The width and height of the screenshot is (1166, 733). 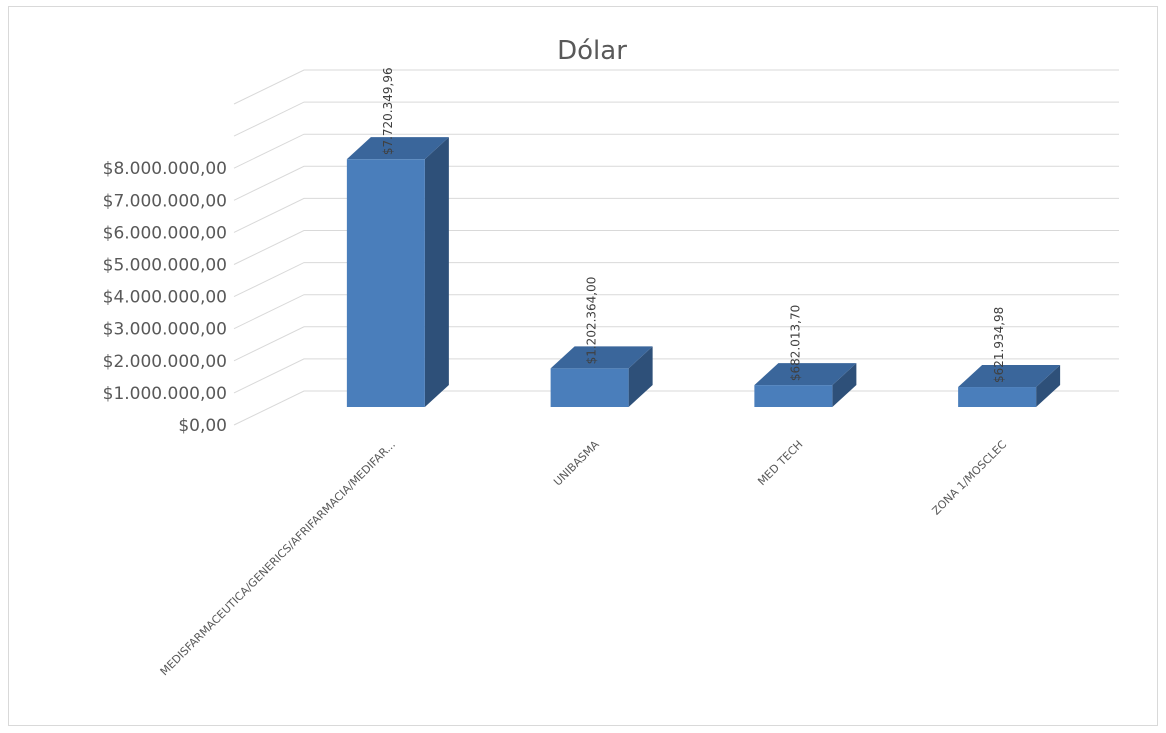 I want to click on y-tick-label: $5.000.000,00, so click(x=165, y=266).